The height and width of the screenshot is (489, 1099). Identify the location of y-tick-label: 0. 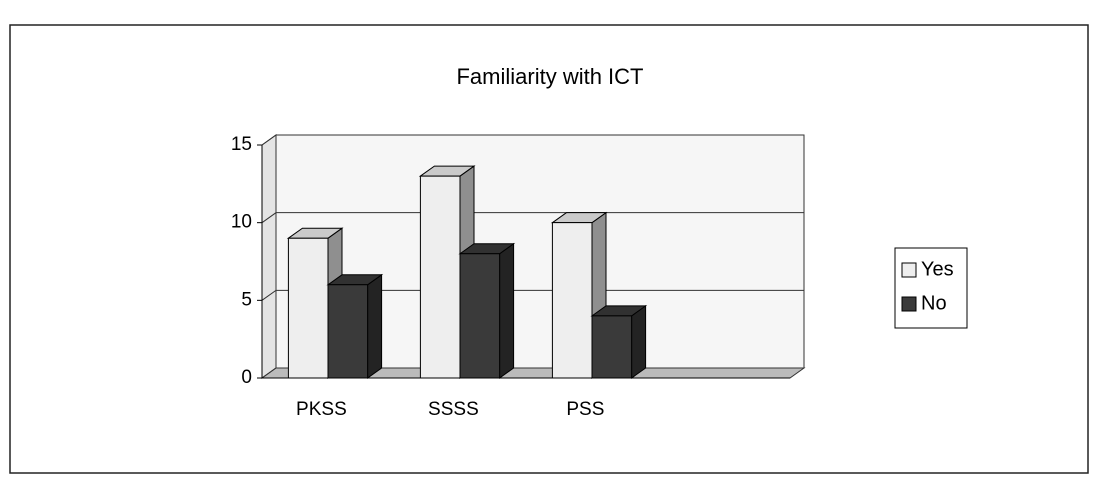
(246, 377).